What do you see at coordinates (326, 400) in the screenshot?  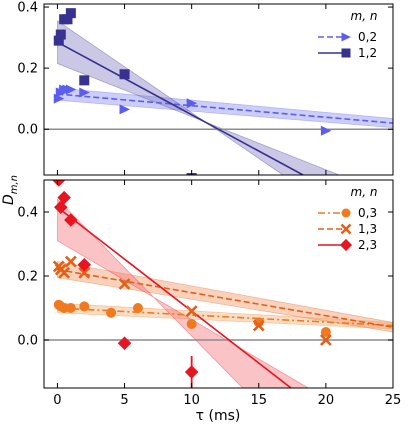 I see `x-tick-label-20: 20` at bounding box center [326, 400].